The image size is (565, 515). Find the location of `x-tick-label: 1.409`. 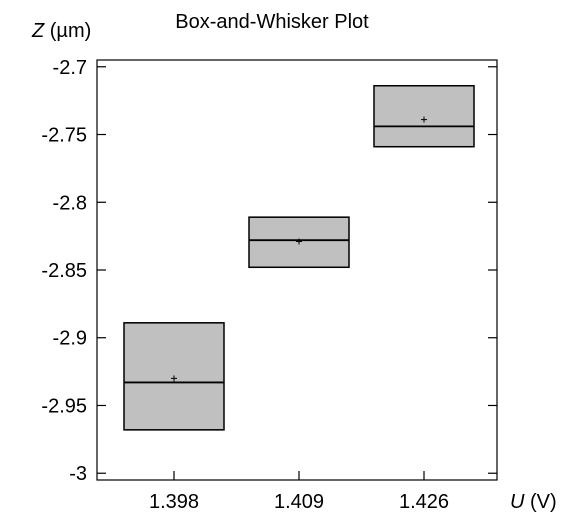

x-tick-label: 1.409 is located at coordinates (299, 502).